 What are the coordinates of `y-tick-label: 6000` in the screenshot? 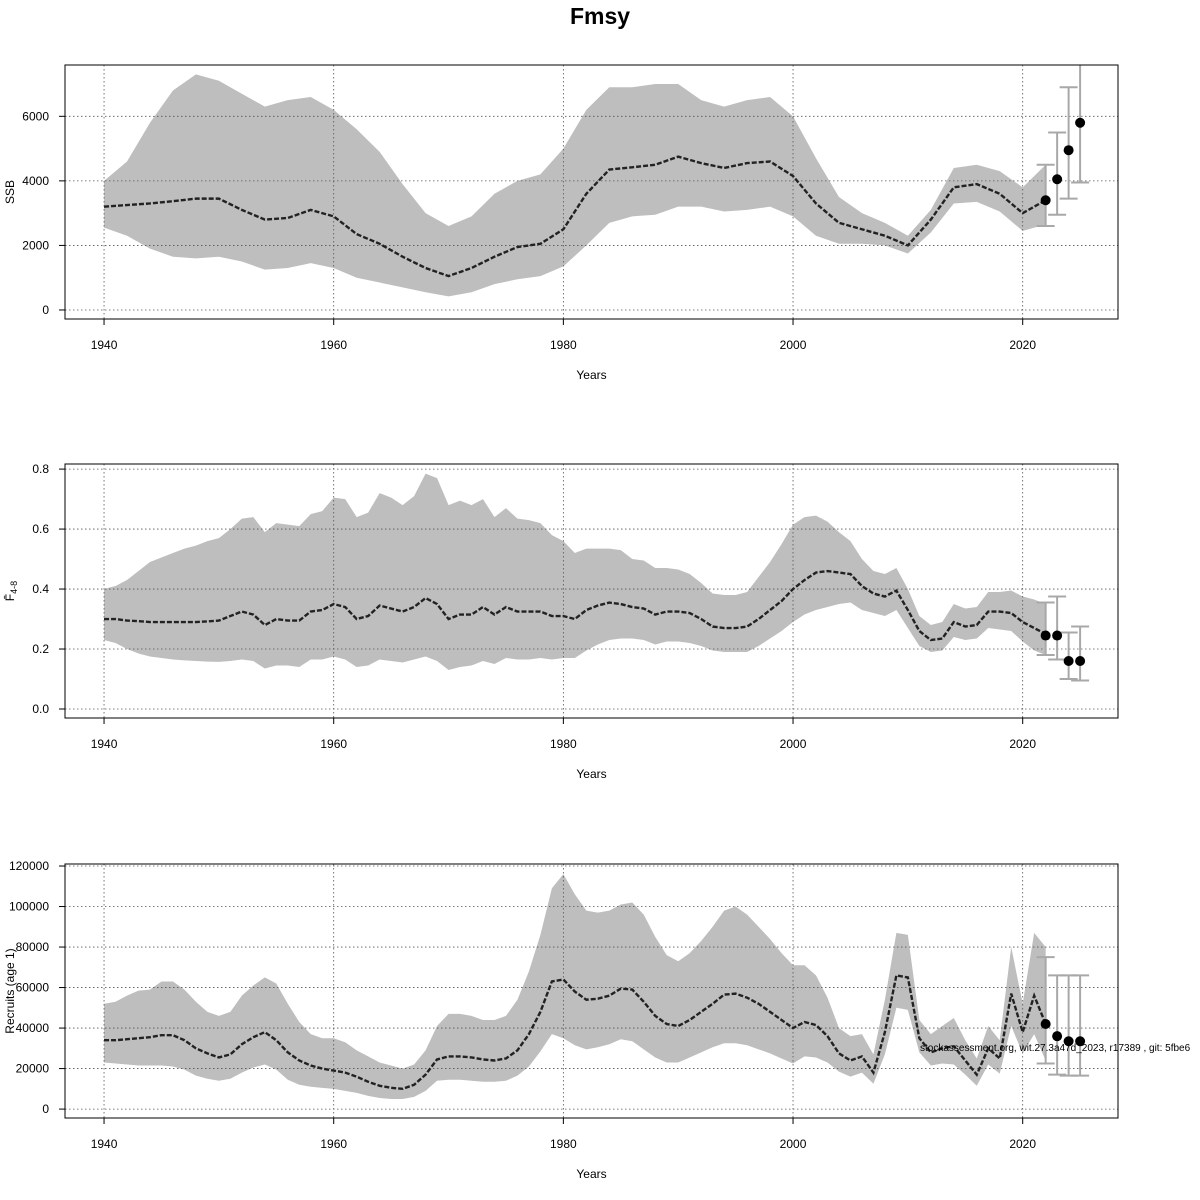 It's located at (35, 116).